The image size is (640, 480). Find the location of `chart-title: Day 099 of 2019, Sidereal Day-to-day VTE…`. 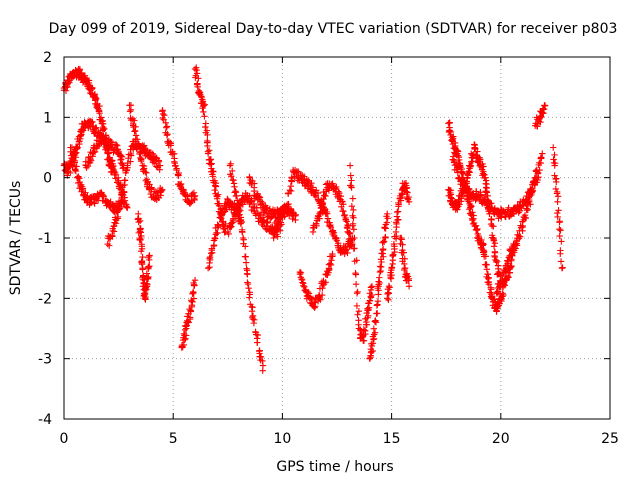

chart-title: Day 099 of 2019, Sidereal Day-to-day VTE… is located at coordinates (333, 29).